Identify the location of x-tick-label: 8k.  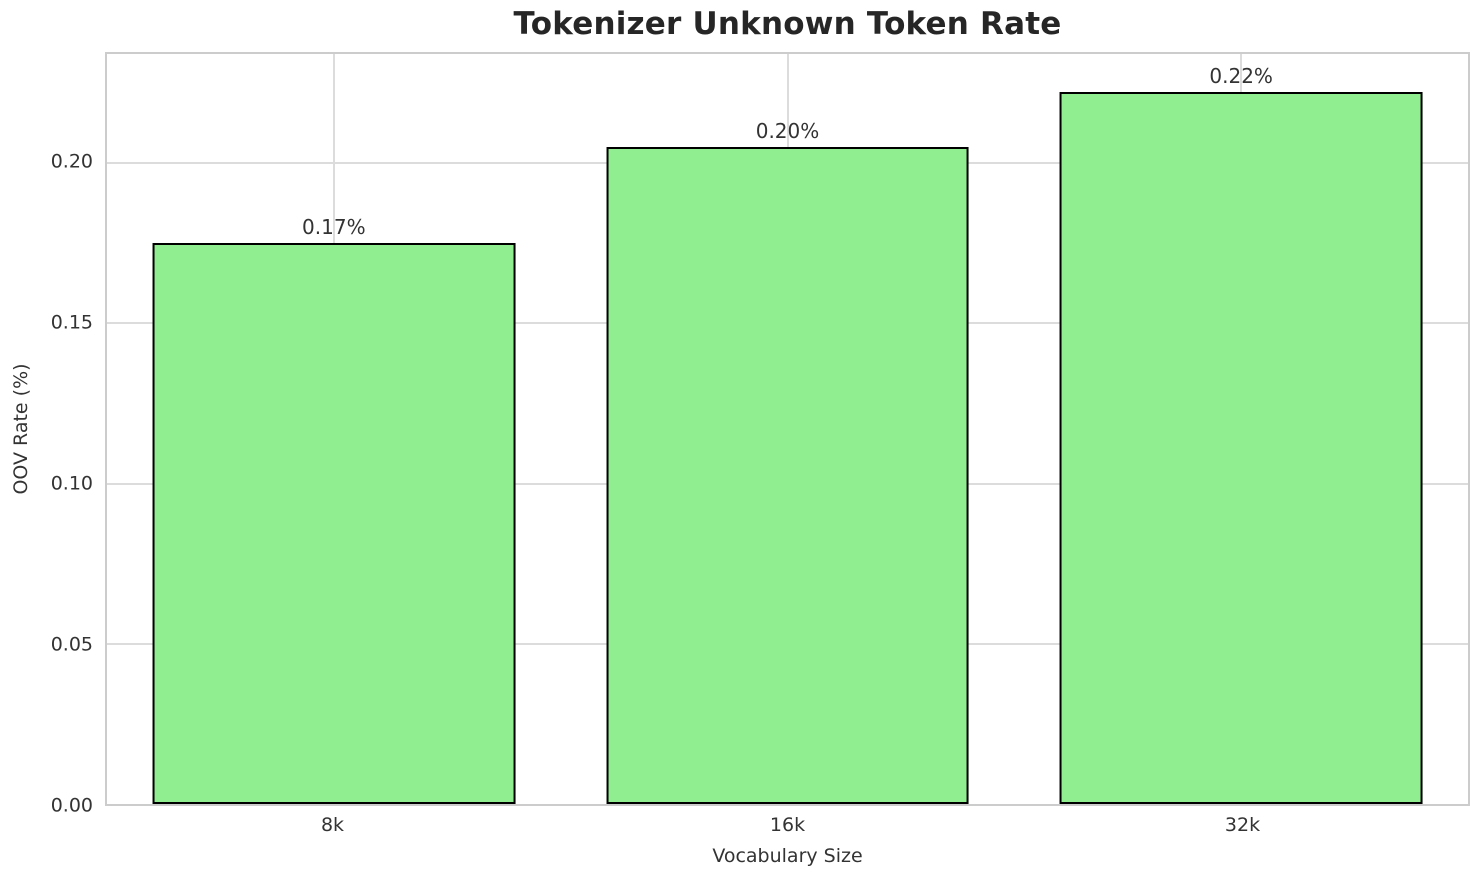
(332, 825).